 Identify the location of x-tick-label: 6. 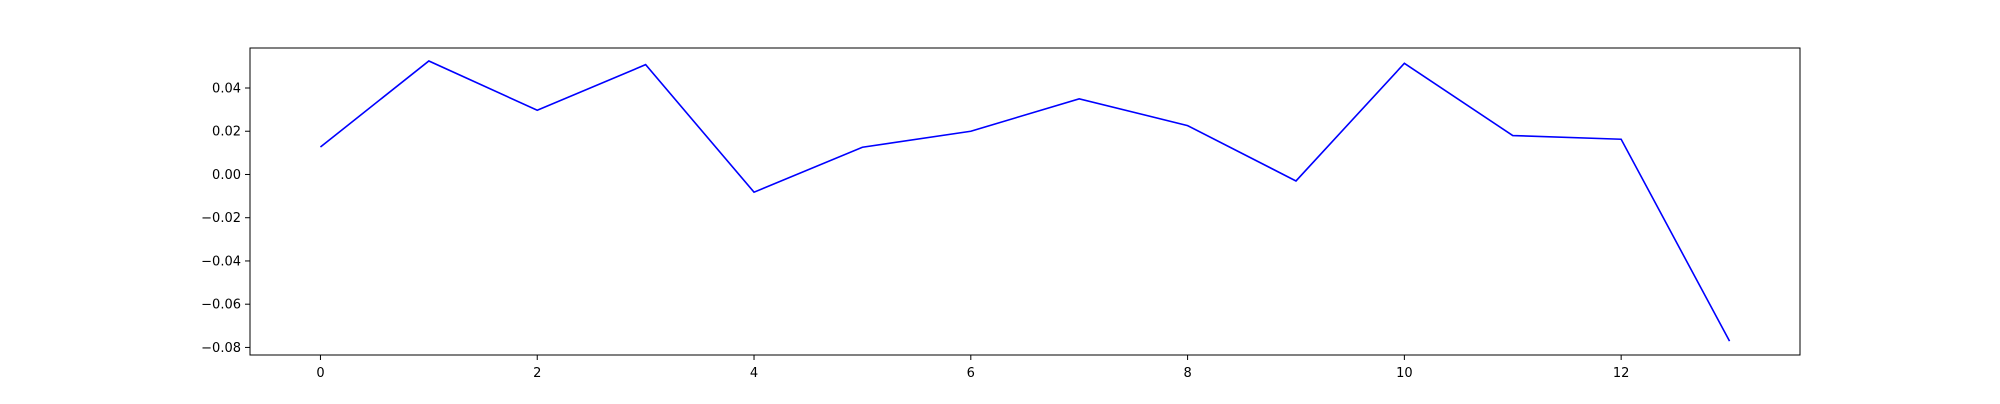
(971, 373).